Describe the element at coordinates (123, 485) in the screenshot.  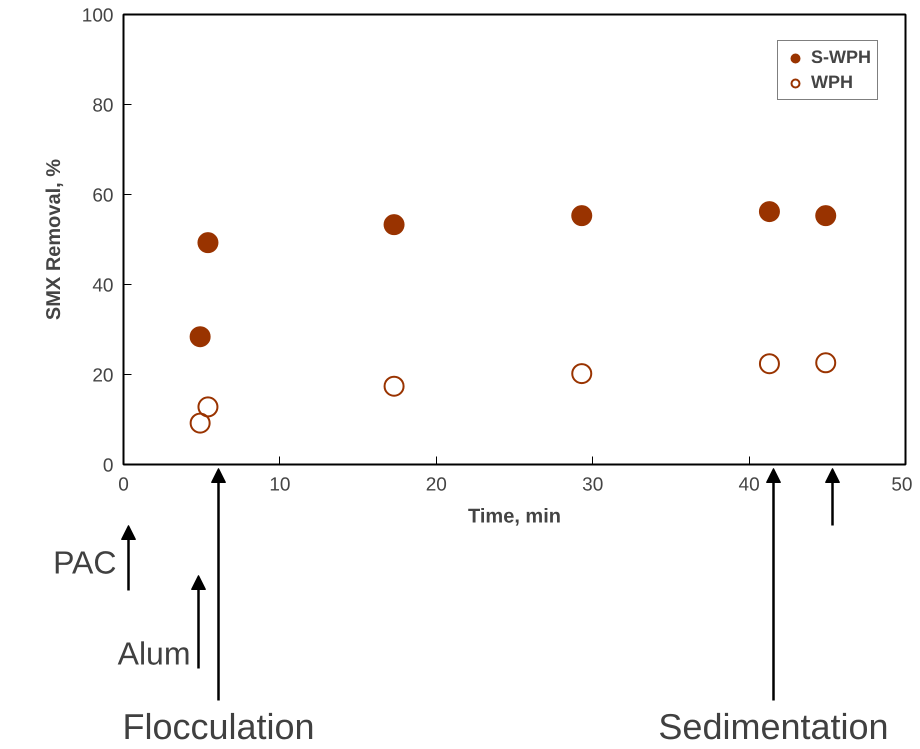
I see `x-tick-label: 0` at that location.